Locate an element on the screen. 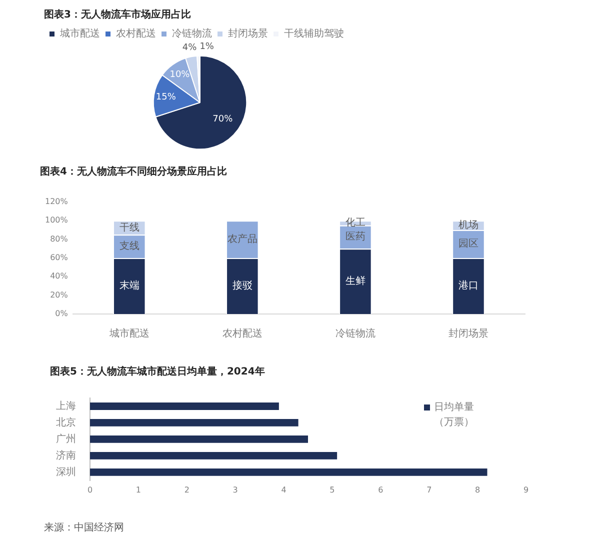  data-label: 机场 is located at coordinates (468, 224).